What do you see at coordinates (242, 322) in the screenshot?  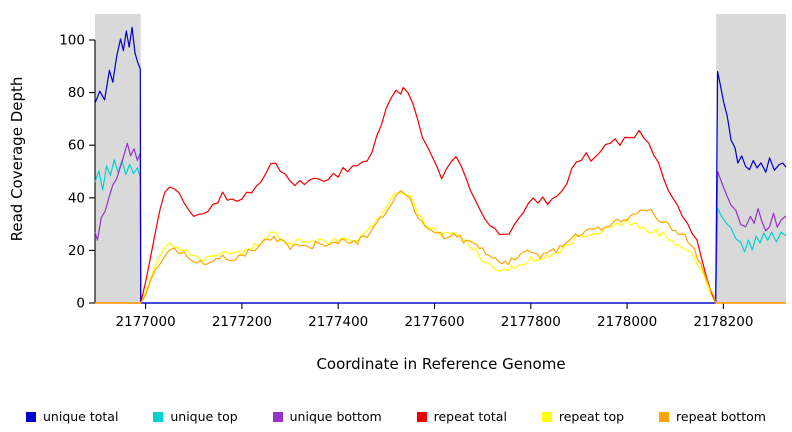 I see `x-tick-label: 2177200` at bounding box center [242, 322].